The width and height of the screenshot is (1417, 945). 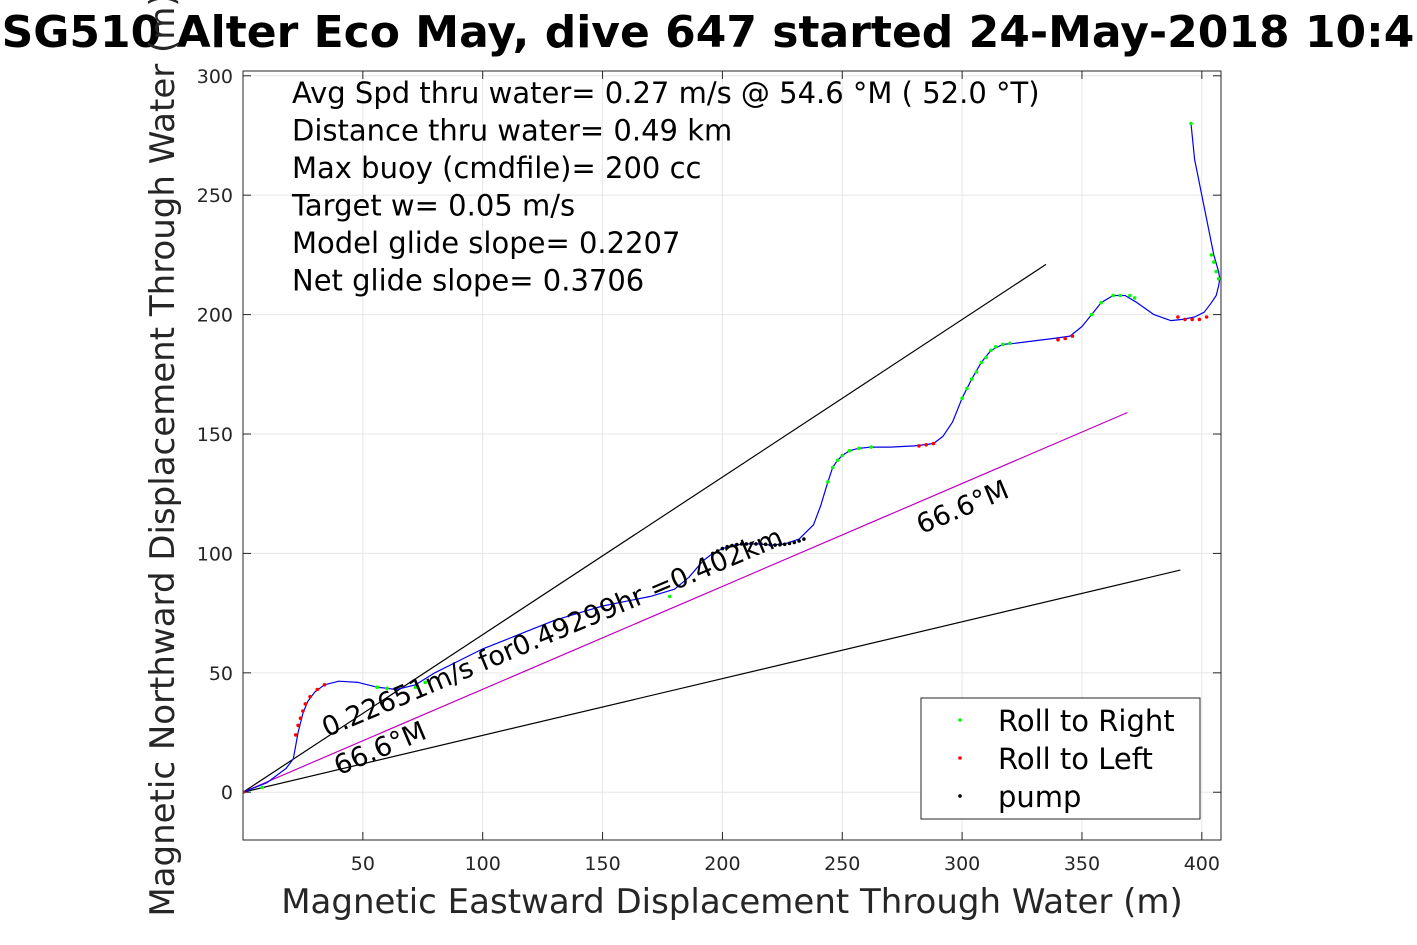 What do you see at coordinates (468, 281) in the screenshot?
I see `info-line: Net glide slope= 0.3706` at bounding box center [468, 281].